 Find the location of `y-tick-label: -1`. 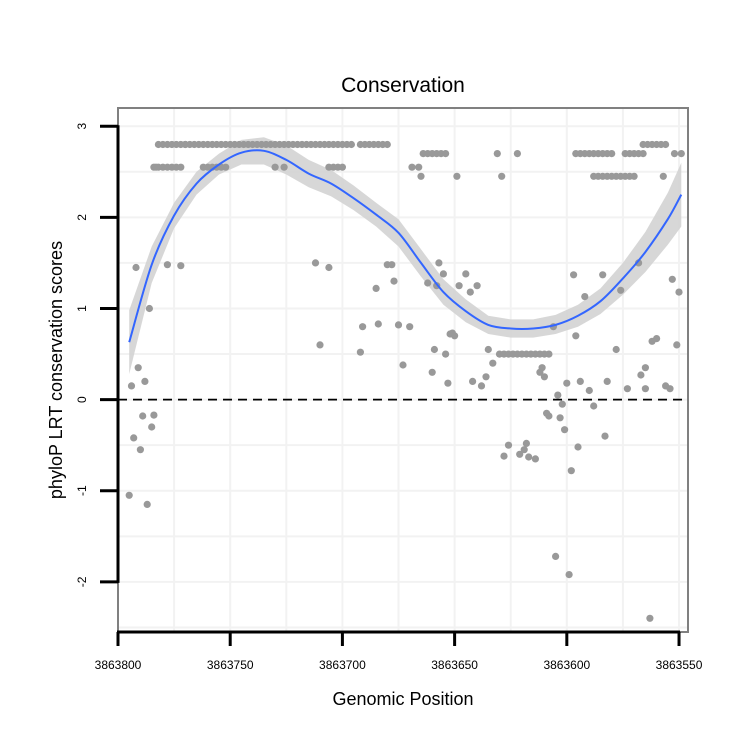

y-tick-label: -1 is located at coordinates (82, 490).